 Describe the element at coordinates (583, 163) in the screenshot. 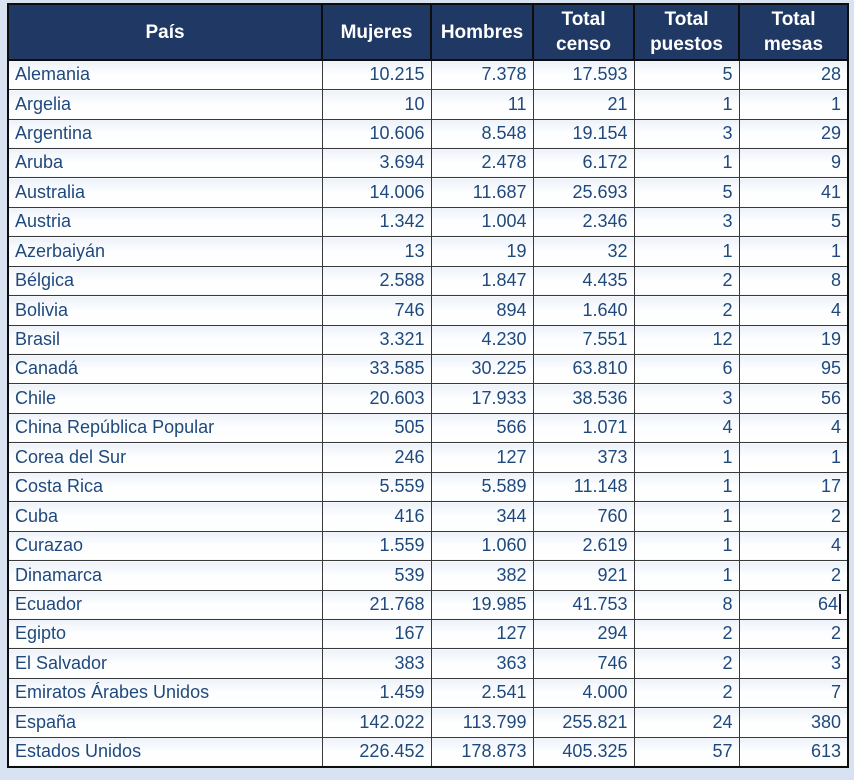

I see `total-censo-cell: 6.172` at that location.